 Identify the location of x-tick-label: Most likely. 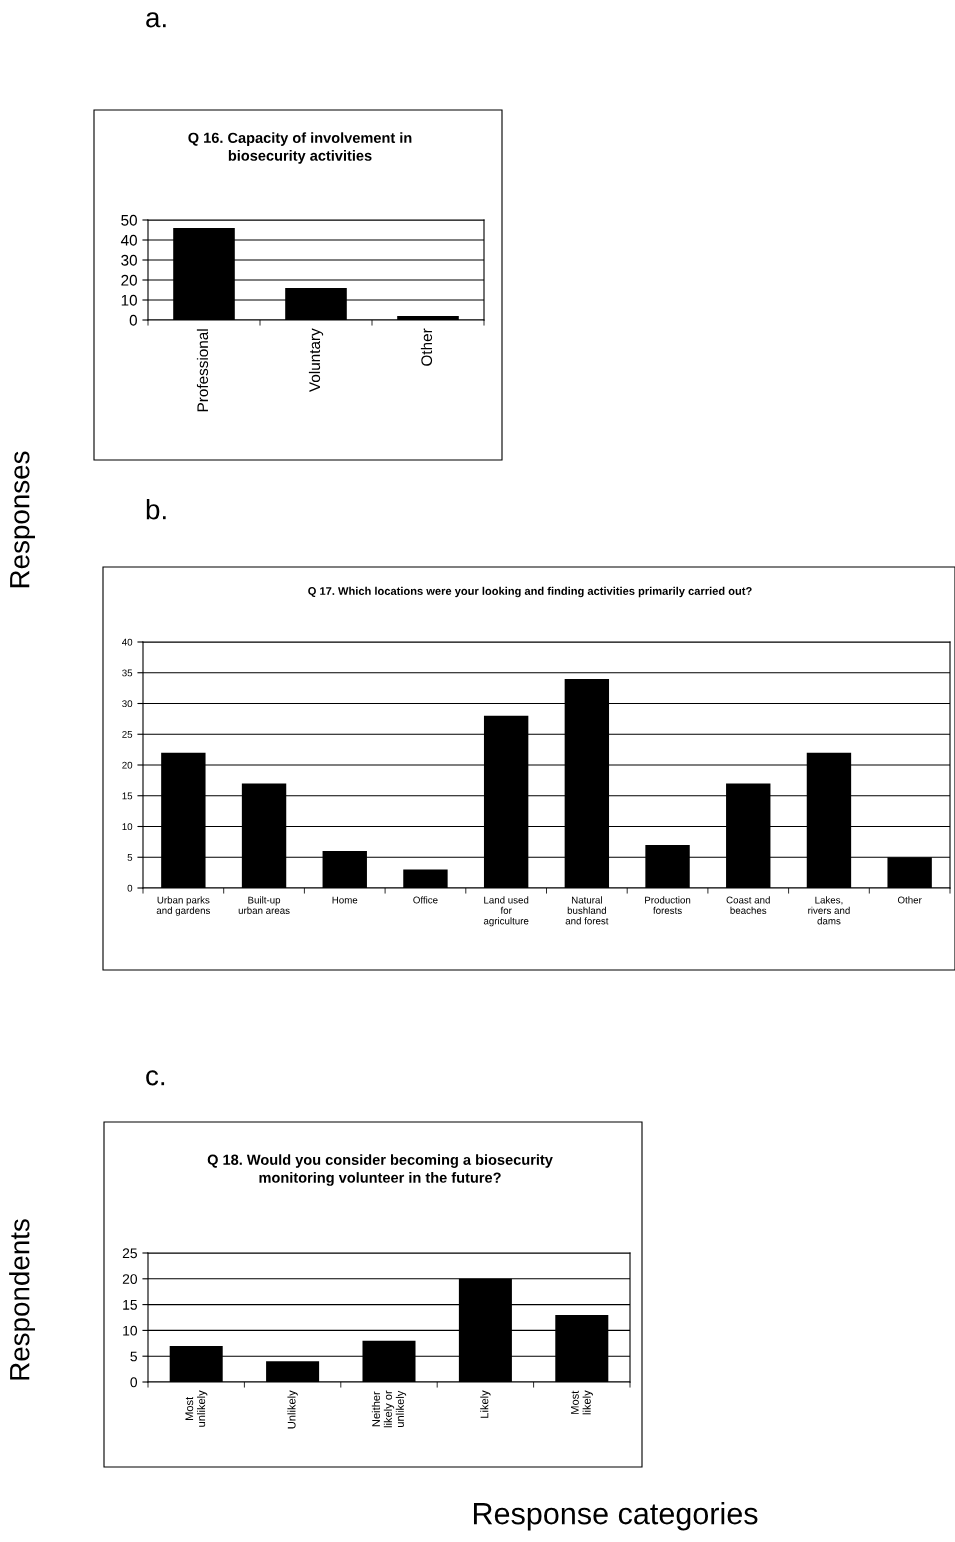
(582, 1402).